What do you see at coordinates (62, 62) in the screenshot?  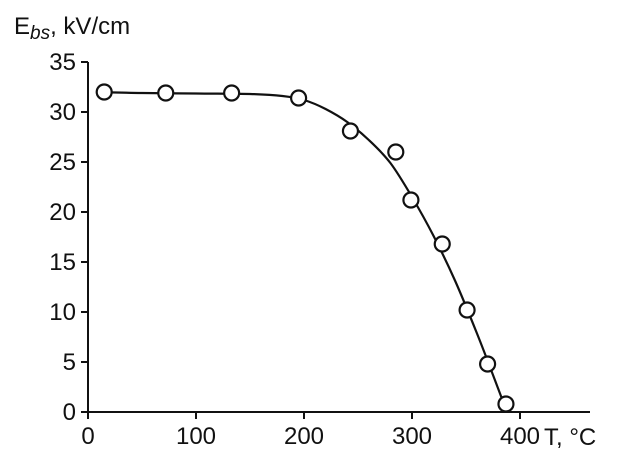 I see `y-tick-label: 35` at bounding box center [62, 62].